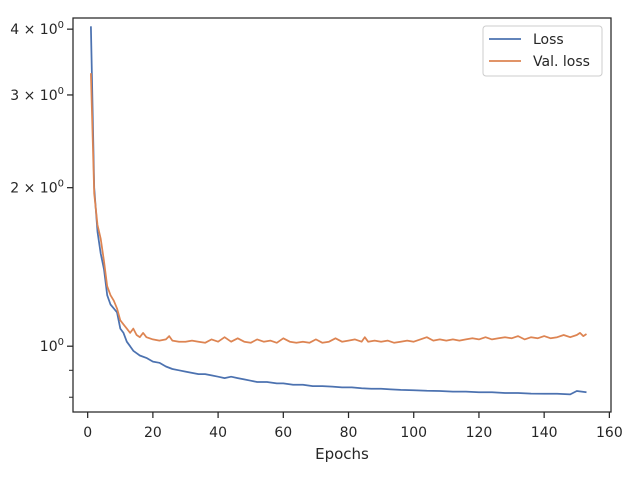  What do you see at coordinates (561, 62) in the screenshot?
I see `legend-label-val-loss: Val. loss` at bounding box center [561, 62].